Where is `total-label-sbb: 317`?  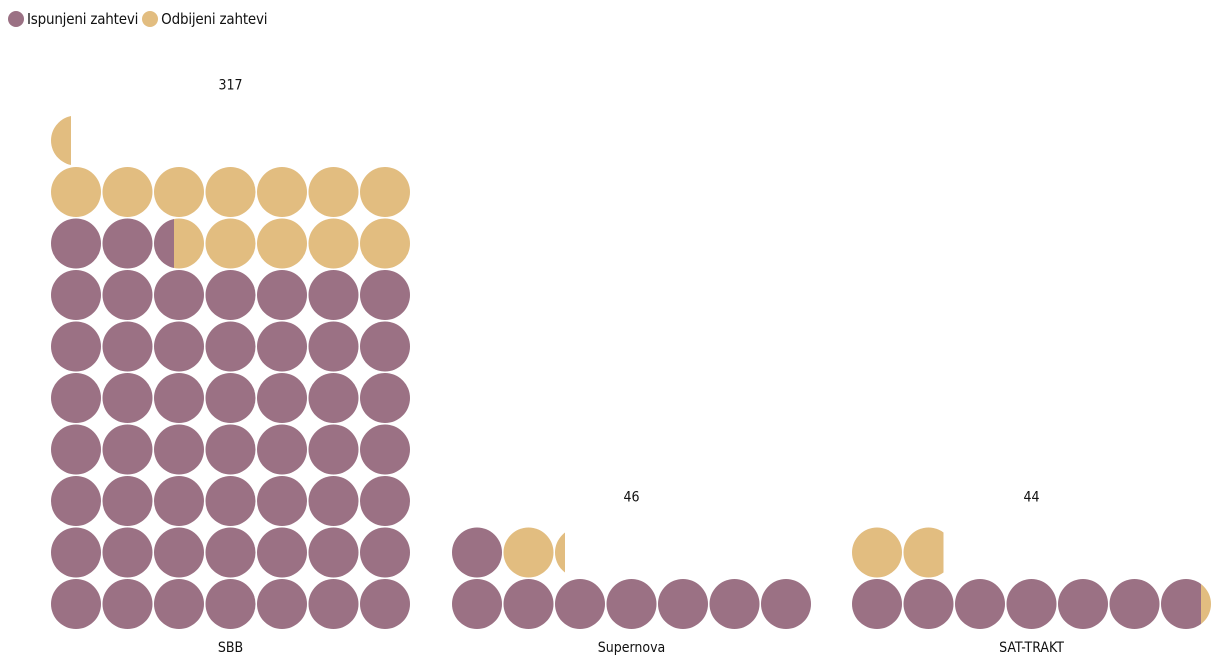
total-label-sbb: 317 is located at coordinates (230, 86).